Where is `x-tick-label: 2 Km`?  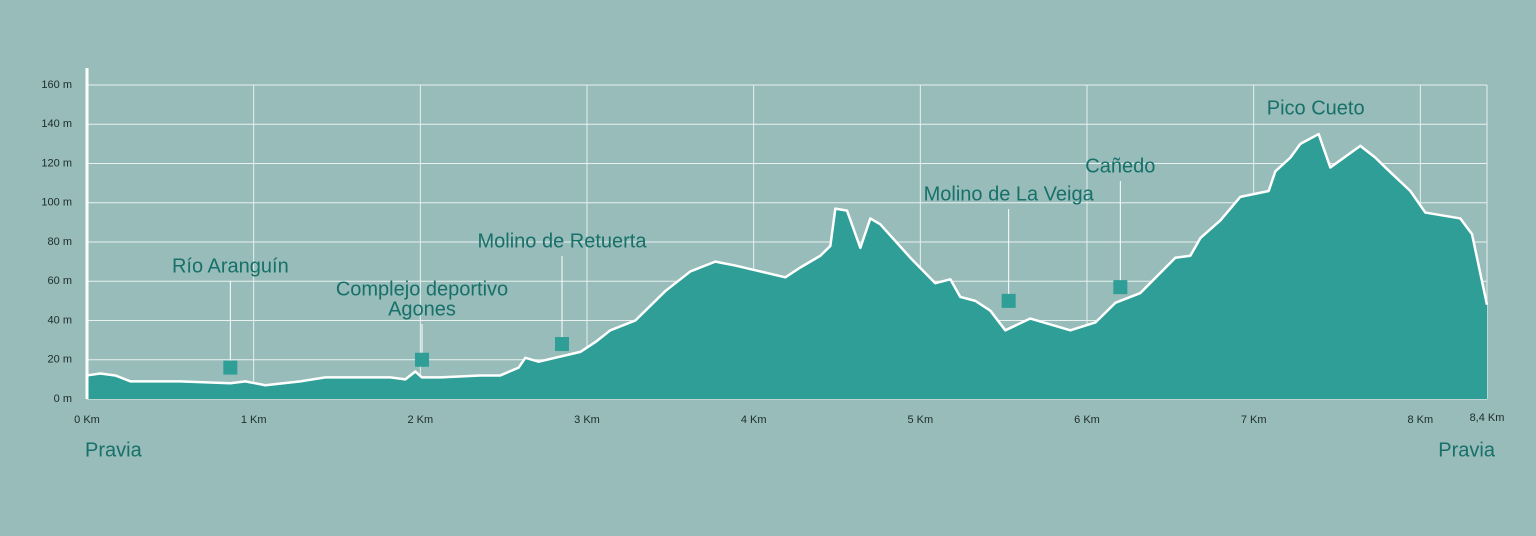
x-tick-label: 2 Km is located at coordinates (420, 420).